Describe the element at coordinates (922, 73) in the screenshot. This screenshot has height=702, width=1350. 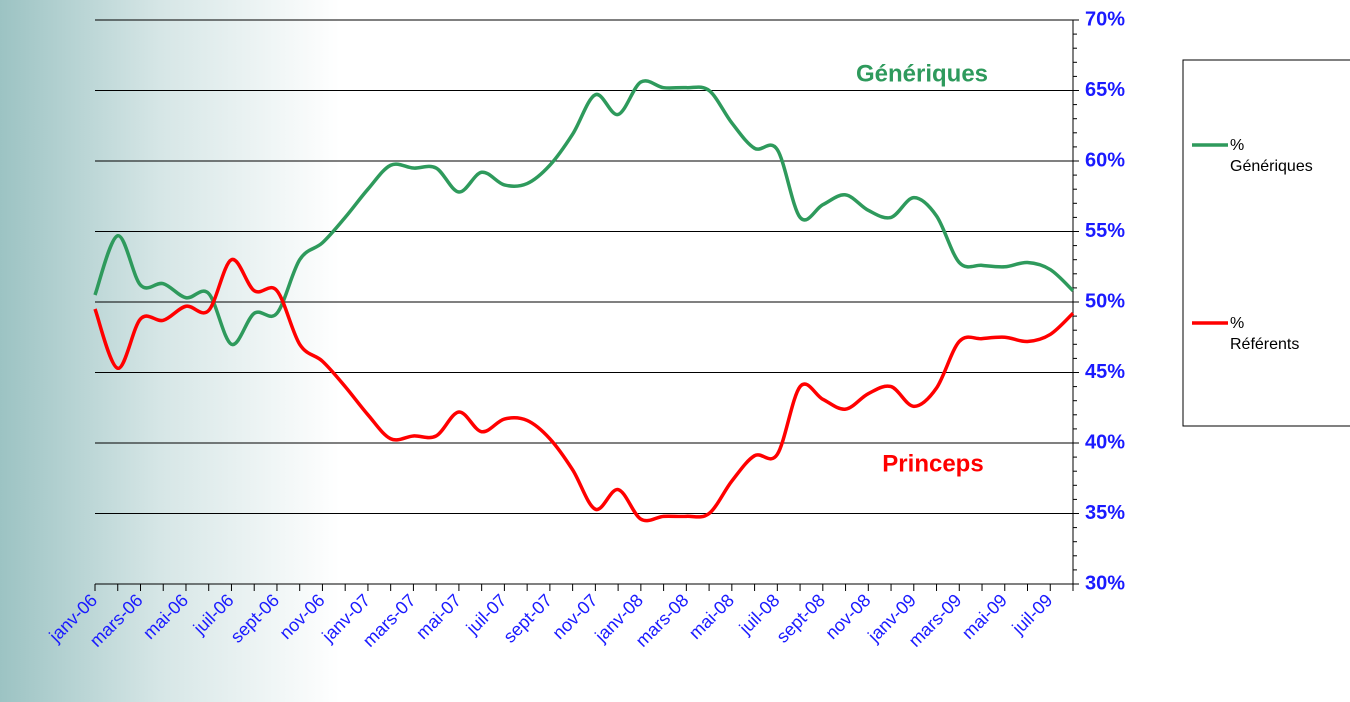
I see `annotation: Génériques` at that location.